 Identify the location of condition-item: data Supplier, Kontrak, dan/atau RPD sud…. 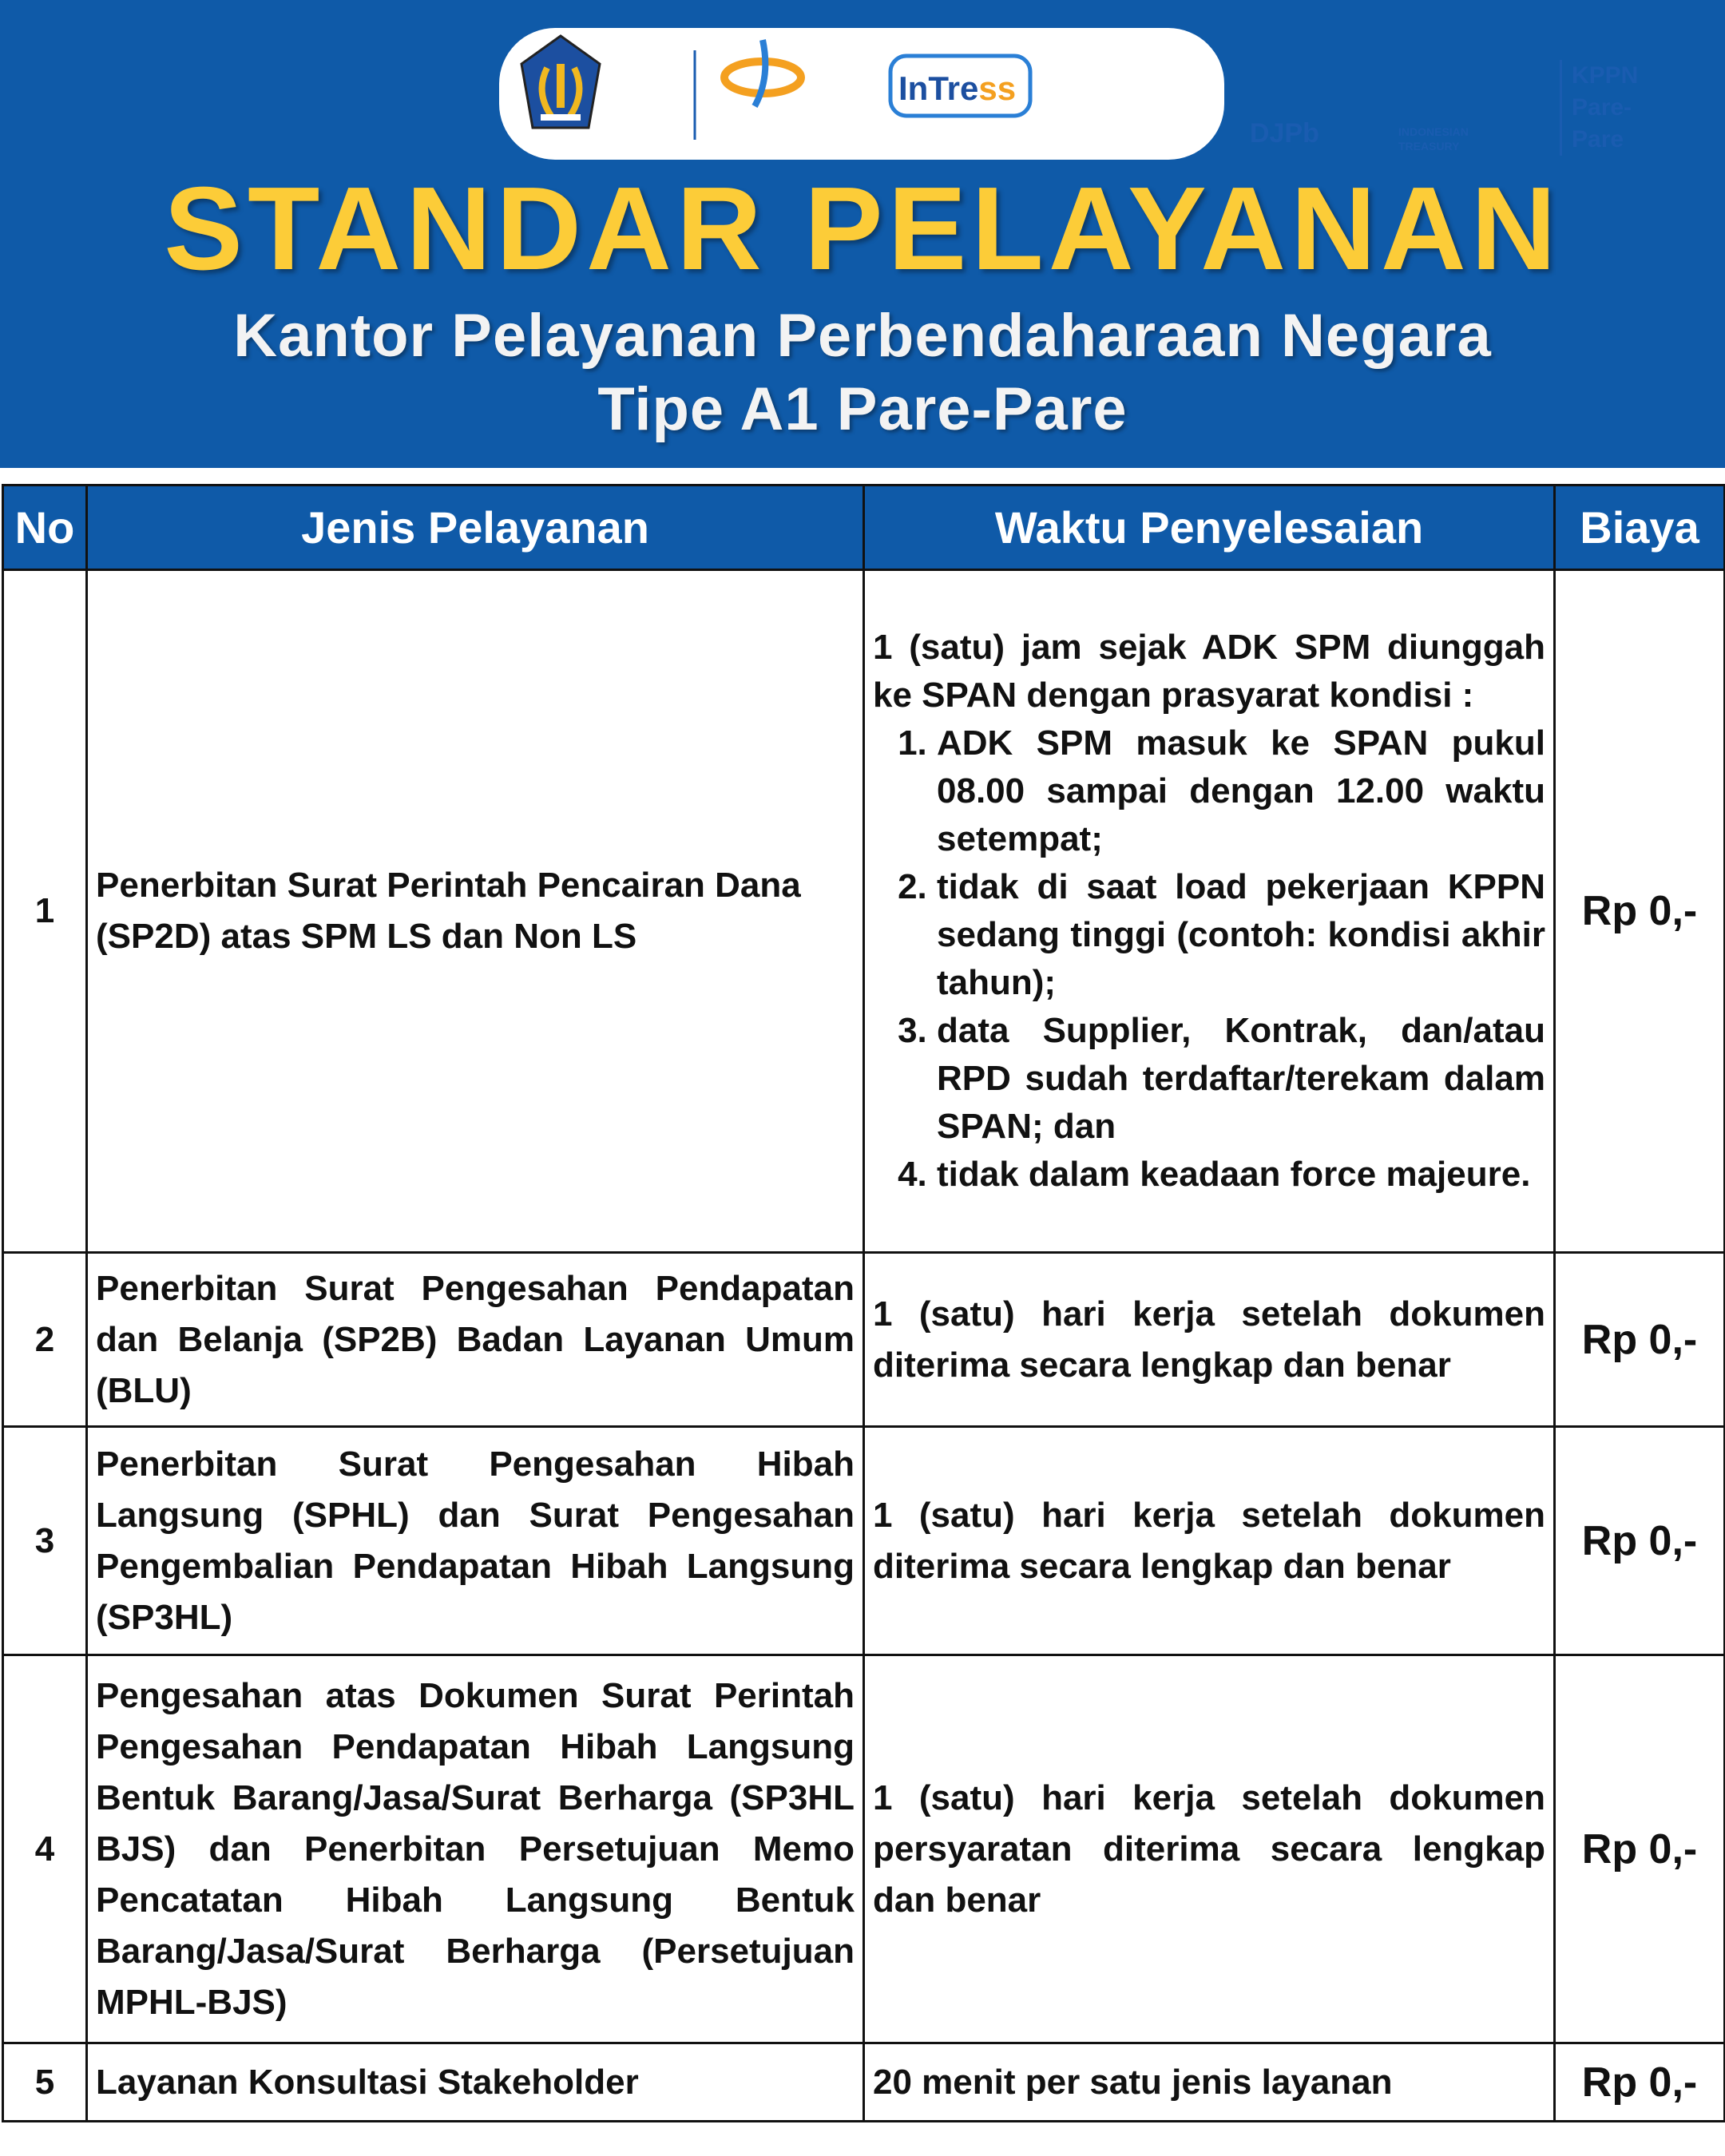
(1241, 1079).